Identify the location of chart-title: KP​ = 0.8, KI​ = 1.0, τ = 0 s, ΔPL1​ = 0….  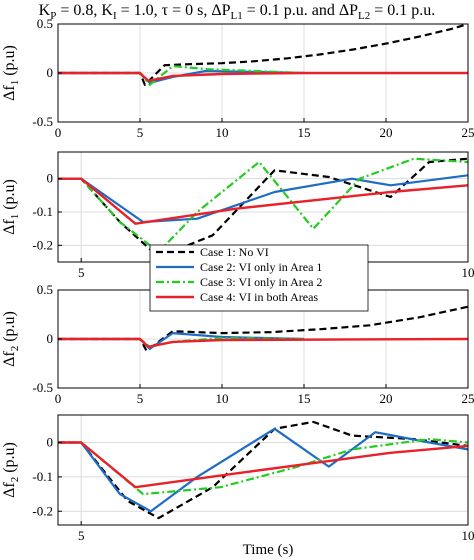
(237, 12).